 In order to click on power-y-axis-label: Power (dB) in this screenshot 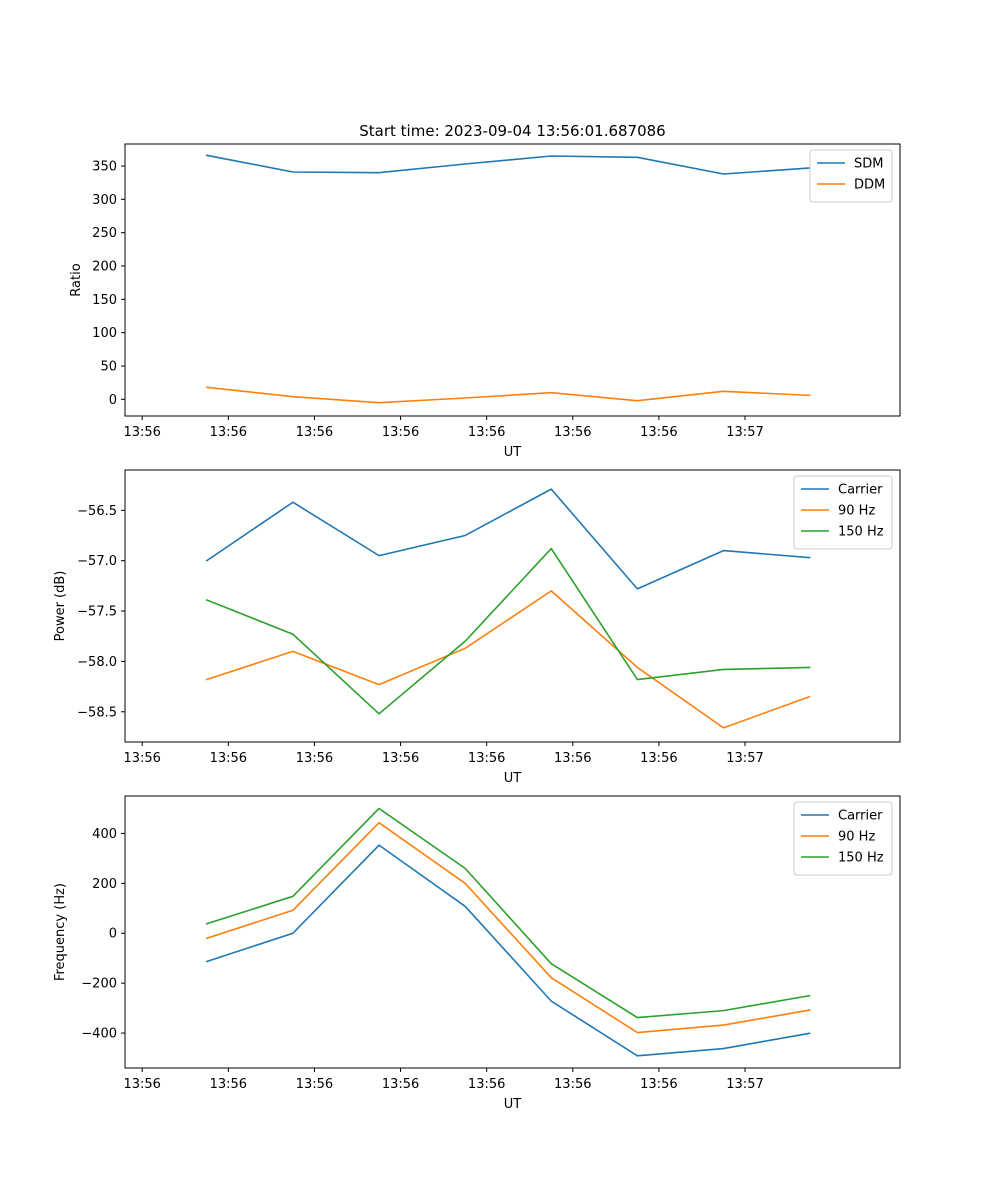, I will do `click(60, 606)`.